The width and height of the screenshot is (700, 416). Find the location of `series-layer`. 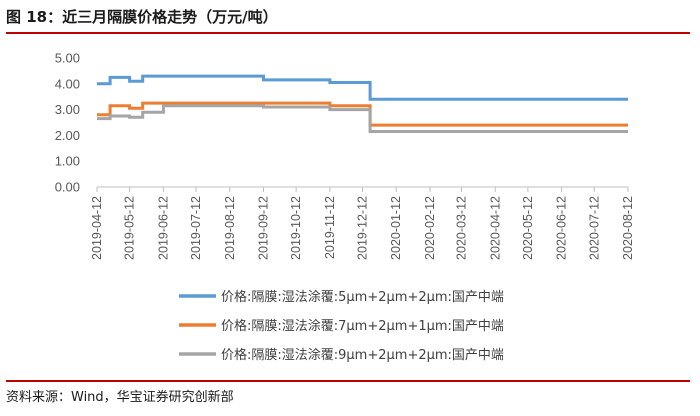

series-layer is located at coordinates (362, 103).